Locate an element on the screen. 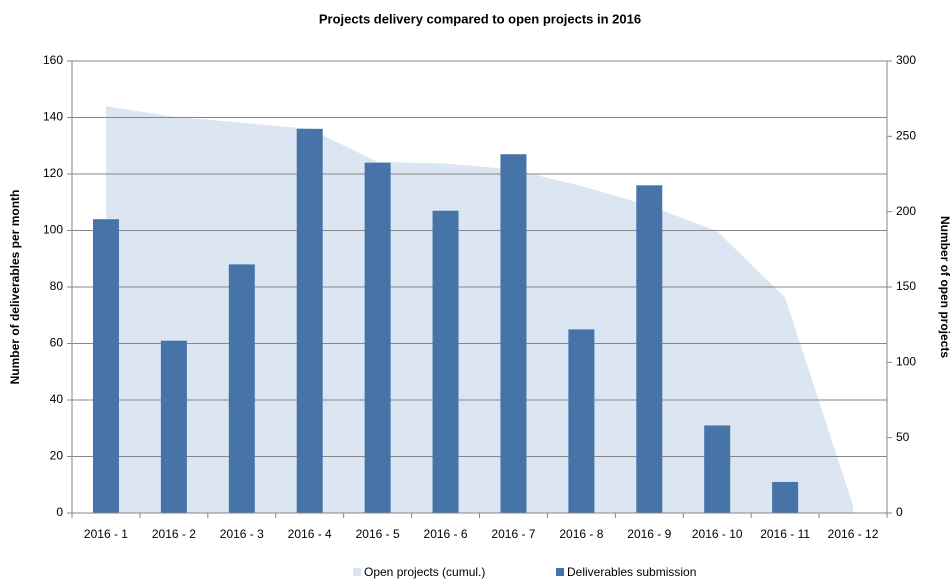  y-axis-label: Number of deliverables per month is located at coordinates (15, 287).